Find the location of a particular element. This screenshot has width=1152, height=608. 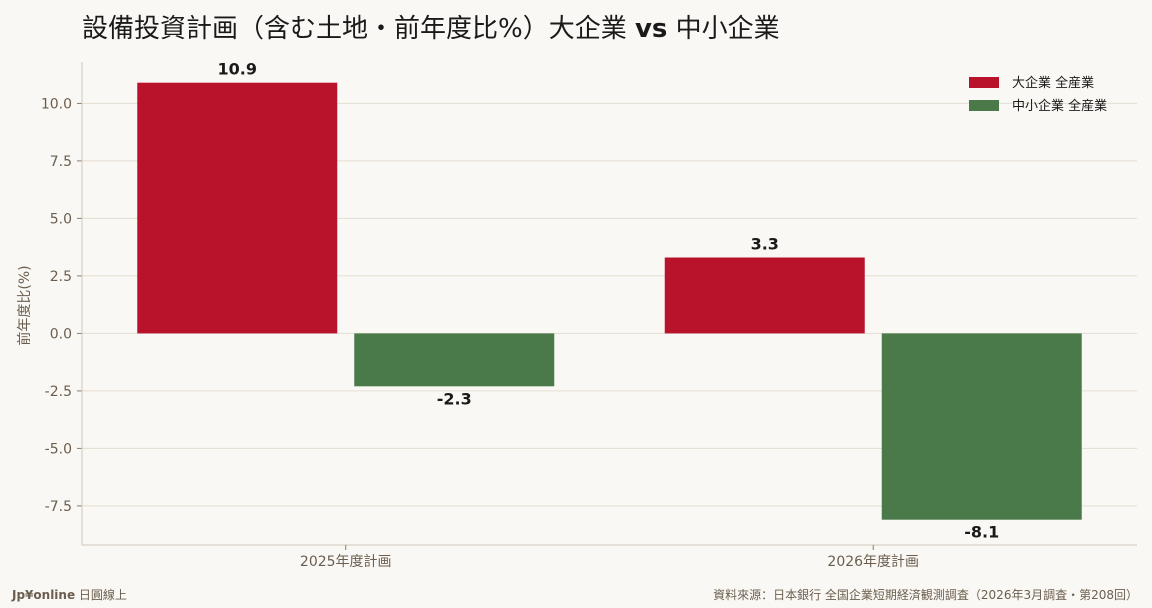

title-vs: vs is located at coordinates (651, 29).